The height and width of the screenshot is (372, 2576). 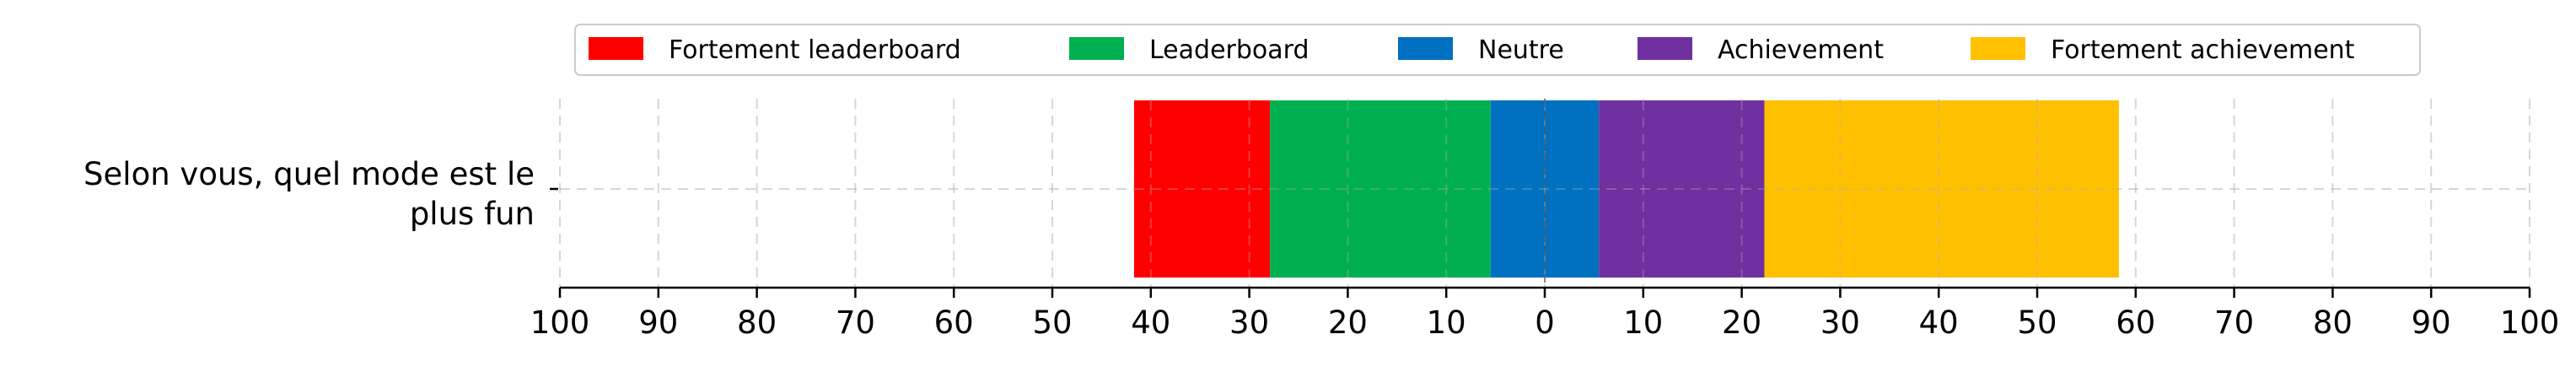 I want to click on legend-item: Neutre, so click(x=1481, y=50).